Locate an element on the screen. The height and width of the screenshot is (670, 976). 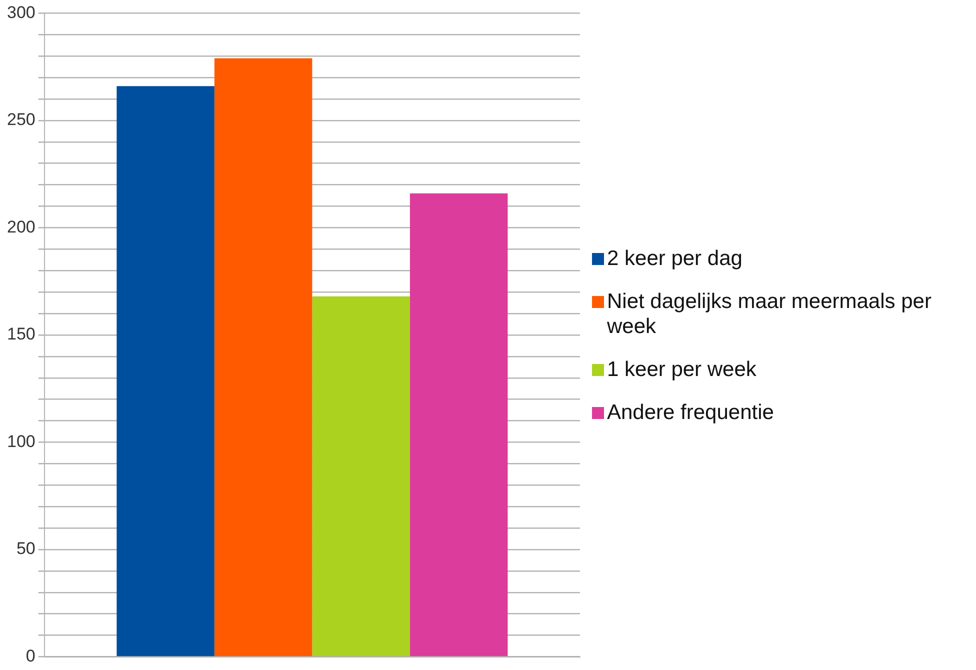
y-tick-label: 150 is located at coordinates (21, 334).